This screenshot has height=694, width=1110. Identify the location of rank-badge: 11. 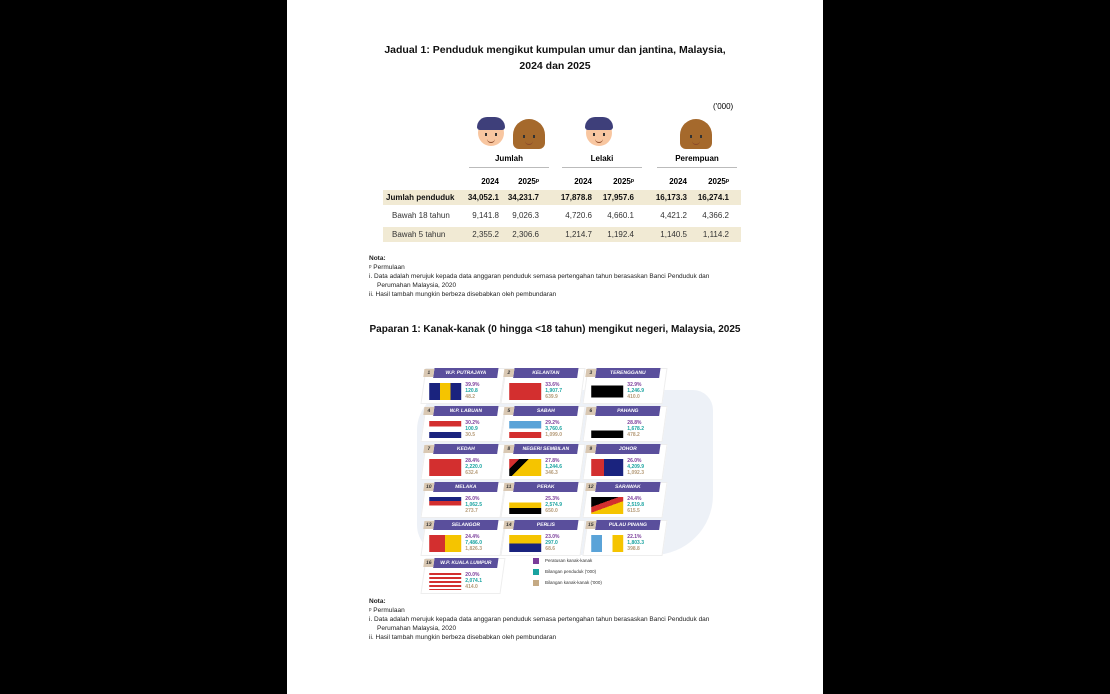
(509, 487).